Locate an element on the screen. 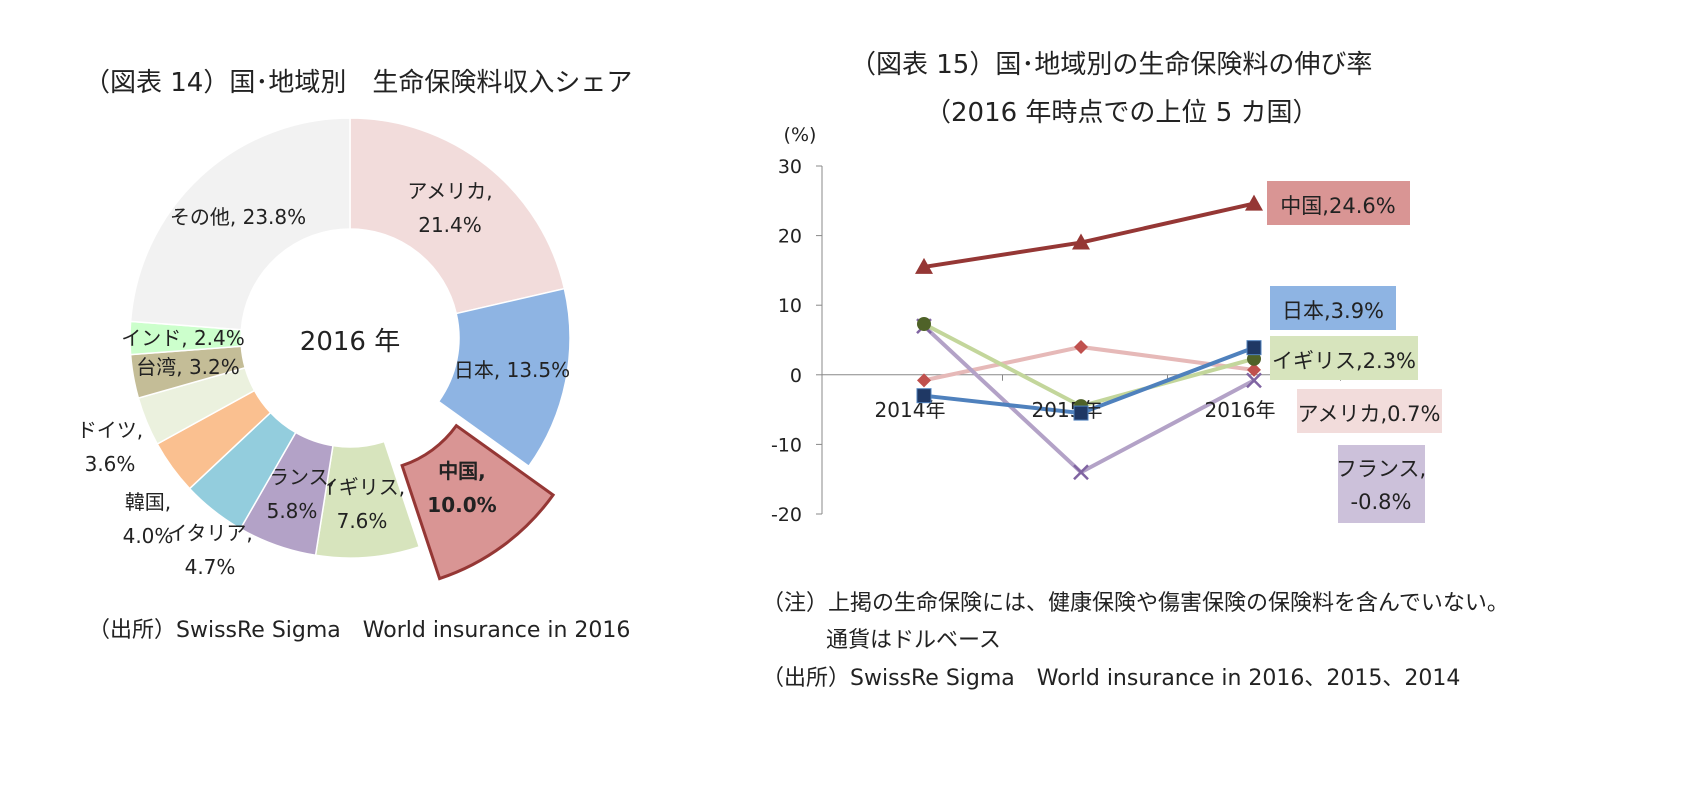 This screenshot has height=786, width=1705. left-chart-title: （図表 14）国･地域別 生命保険料収入シェア is located at coordinates (358, 83).